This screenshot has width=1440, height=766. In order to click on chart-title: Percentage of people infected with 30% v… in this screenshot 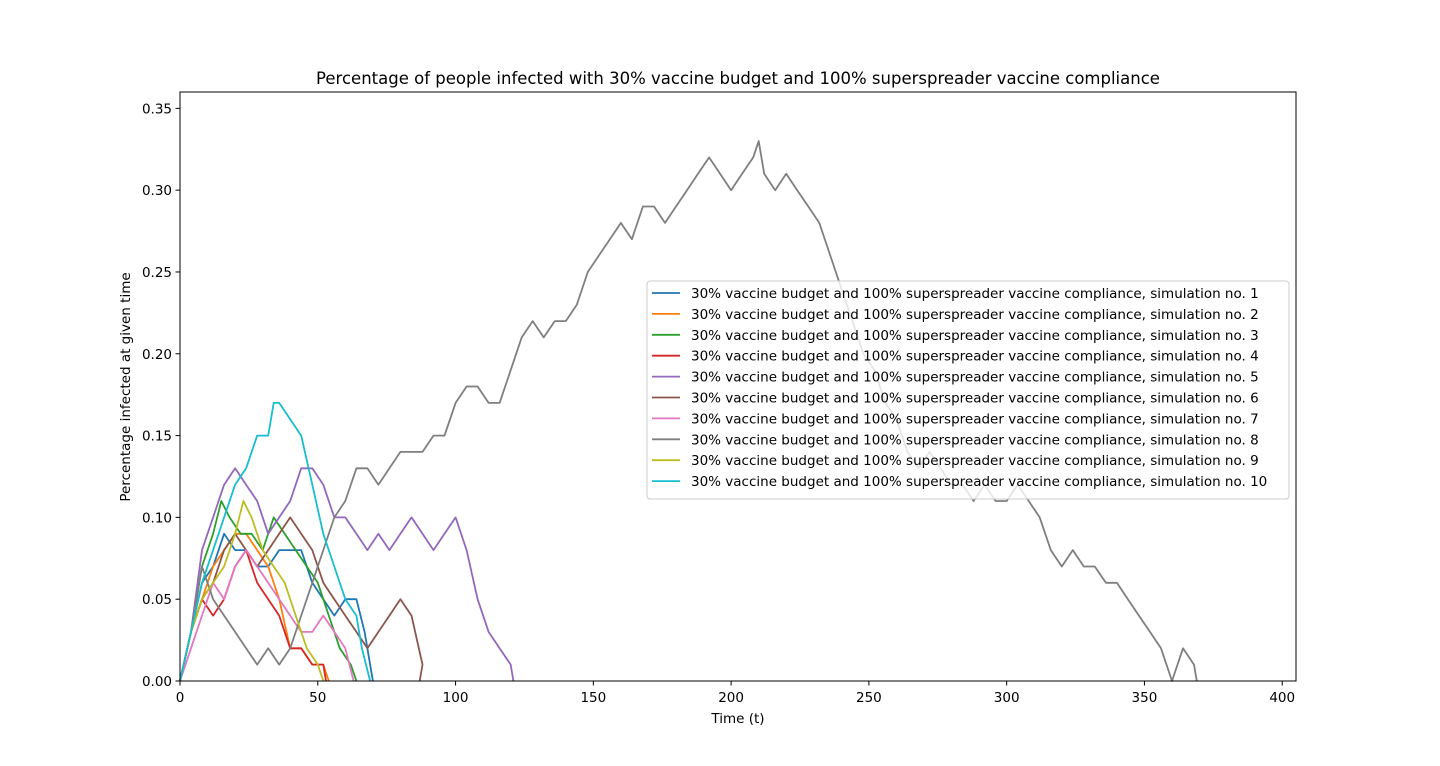, I will do `click(738, 78)`.